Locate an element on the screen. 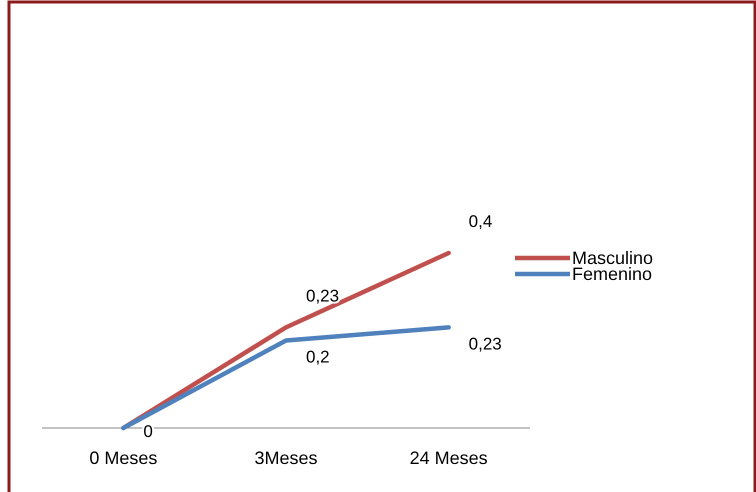 The image size is (756, 492). data-label: 0,2 is located at coordinates (318, 357).